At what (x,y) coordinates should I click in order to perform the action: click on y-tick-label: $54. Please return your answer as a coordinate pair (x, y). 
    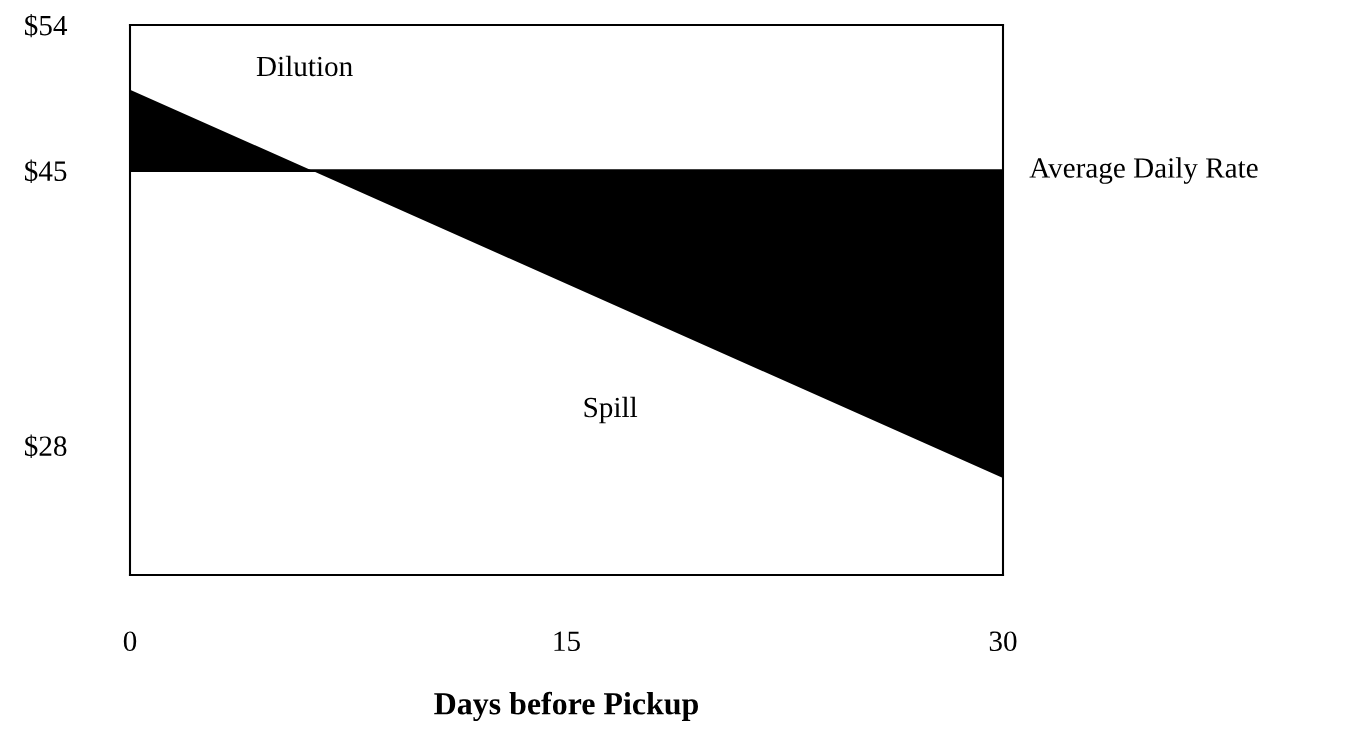
    Looking at the image, I should click on (46, 26).